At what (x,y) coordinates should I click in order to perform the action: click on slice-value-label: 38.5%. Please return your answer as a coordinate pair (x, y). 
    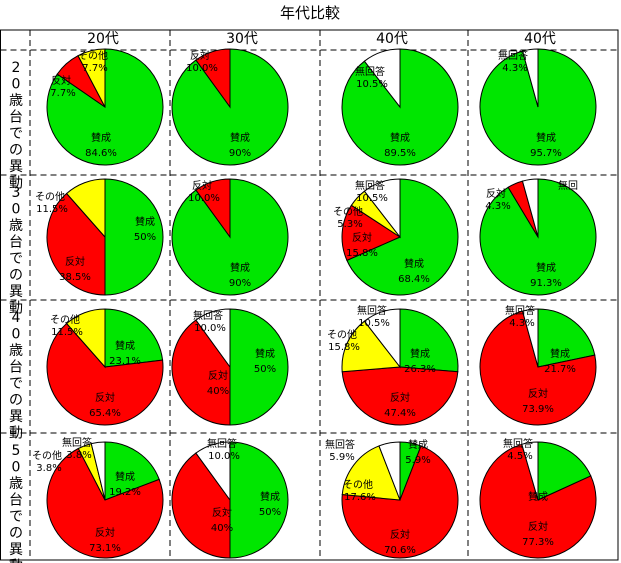
    Looking at the image, I should click on (75, 277).